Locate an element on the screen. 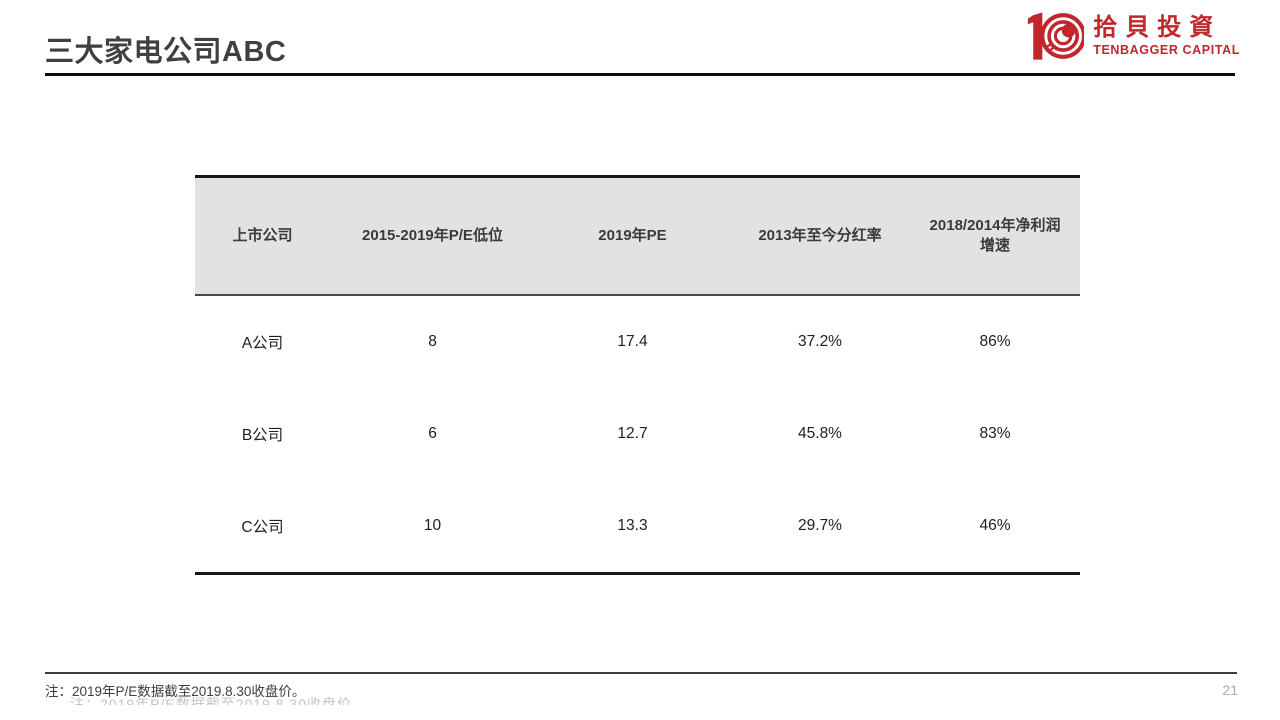  title-underline is located at coordinates (640, 74).